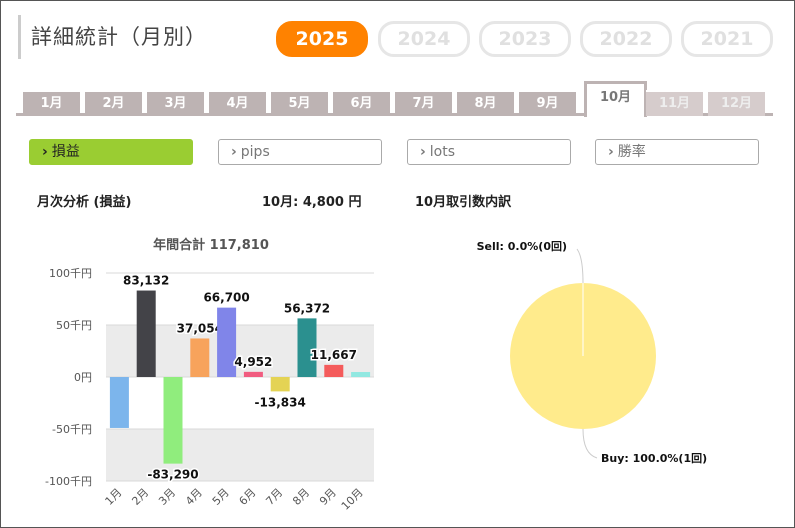 The height and width of the screenshot is (528, 795). Describe the element at coordinates (74, 325) in the screenshot. I see `y-tick-label: 50千円` at that location.